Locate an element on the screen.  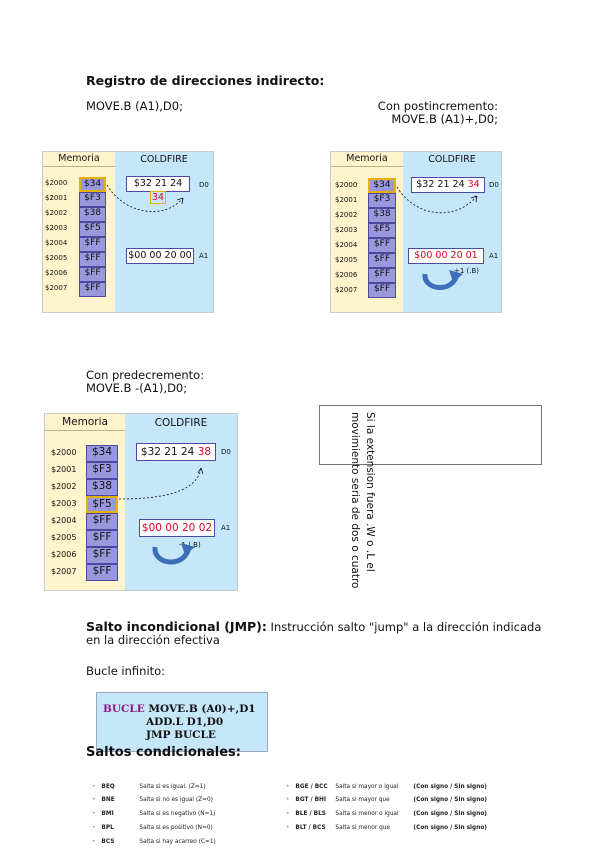
code-line-2: ADD.L D1,D0 is located at coordinates (185, 722).